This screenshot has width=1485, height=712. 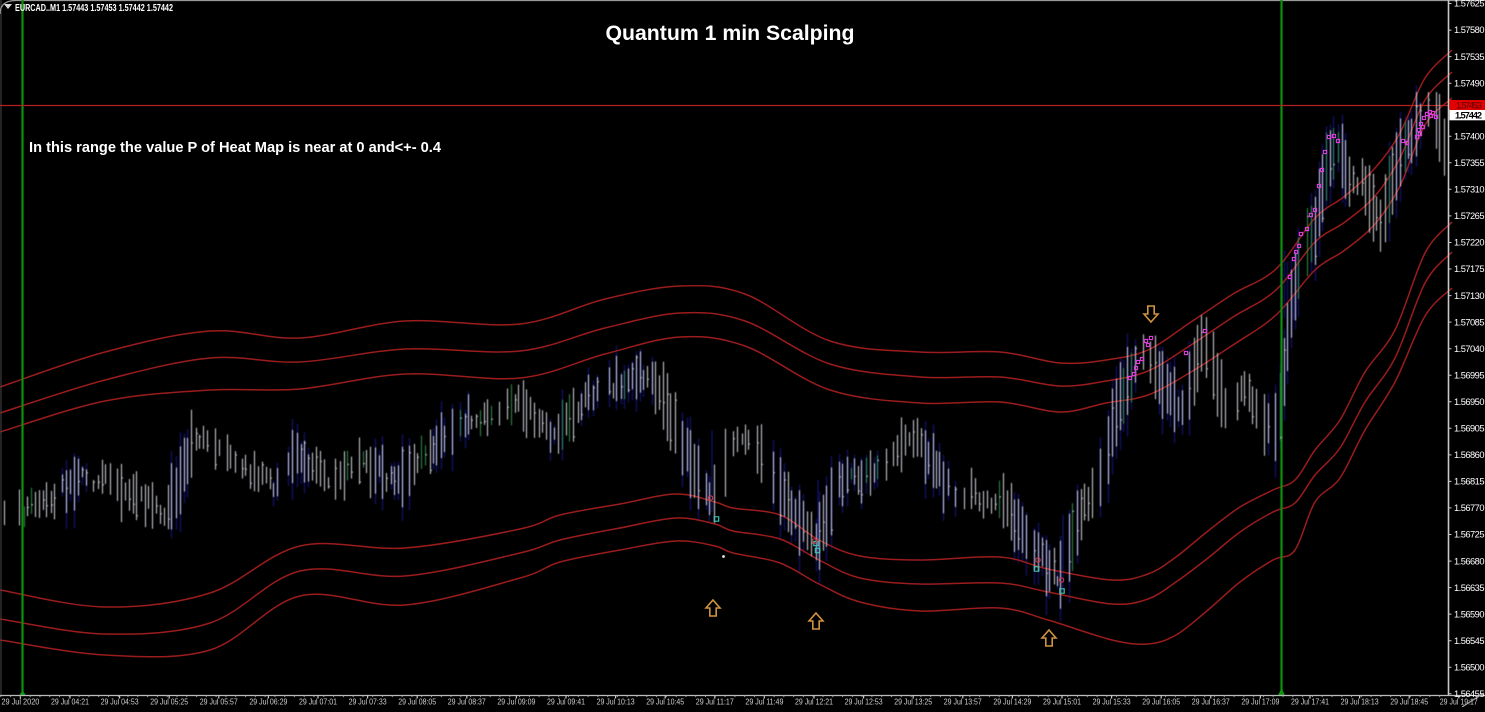 I want to click on svg-text: 29 Jul 05:57, so click(x=219, y=702).